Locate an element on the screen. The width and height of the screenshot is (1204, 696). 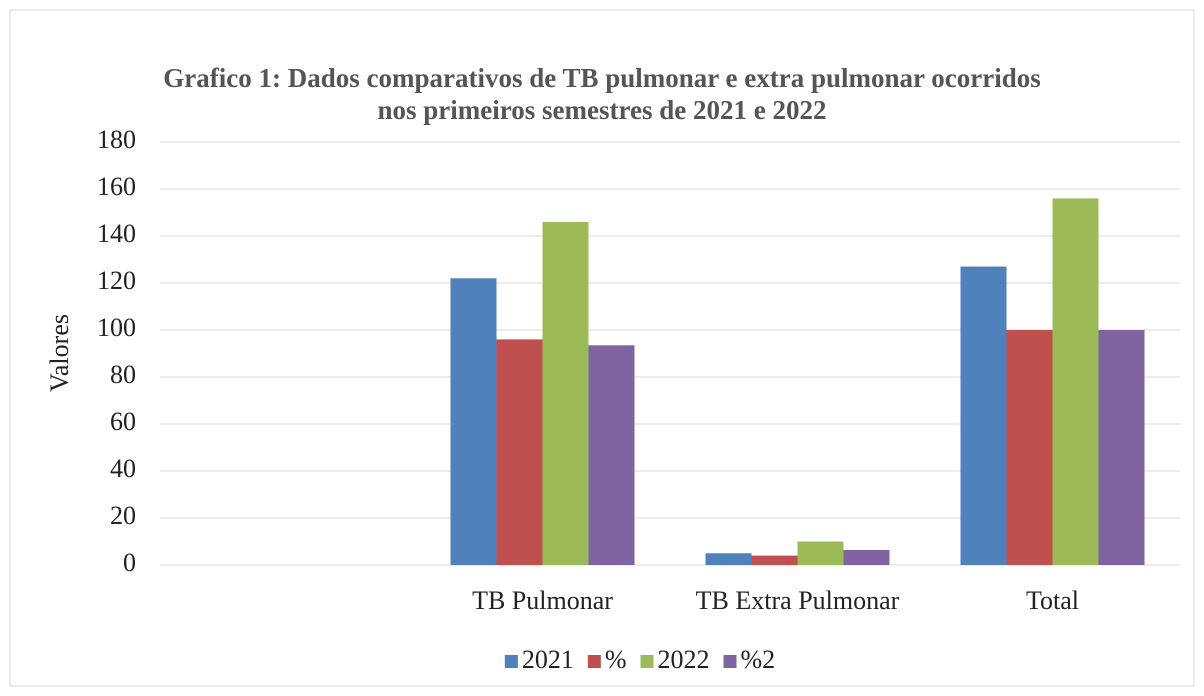
x-tick-label: Total is located at coordinates (1052, 600).